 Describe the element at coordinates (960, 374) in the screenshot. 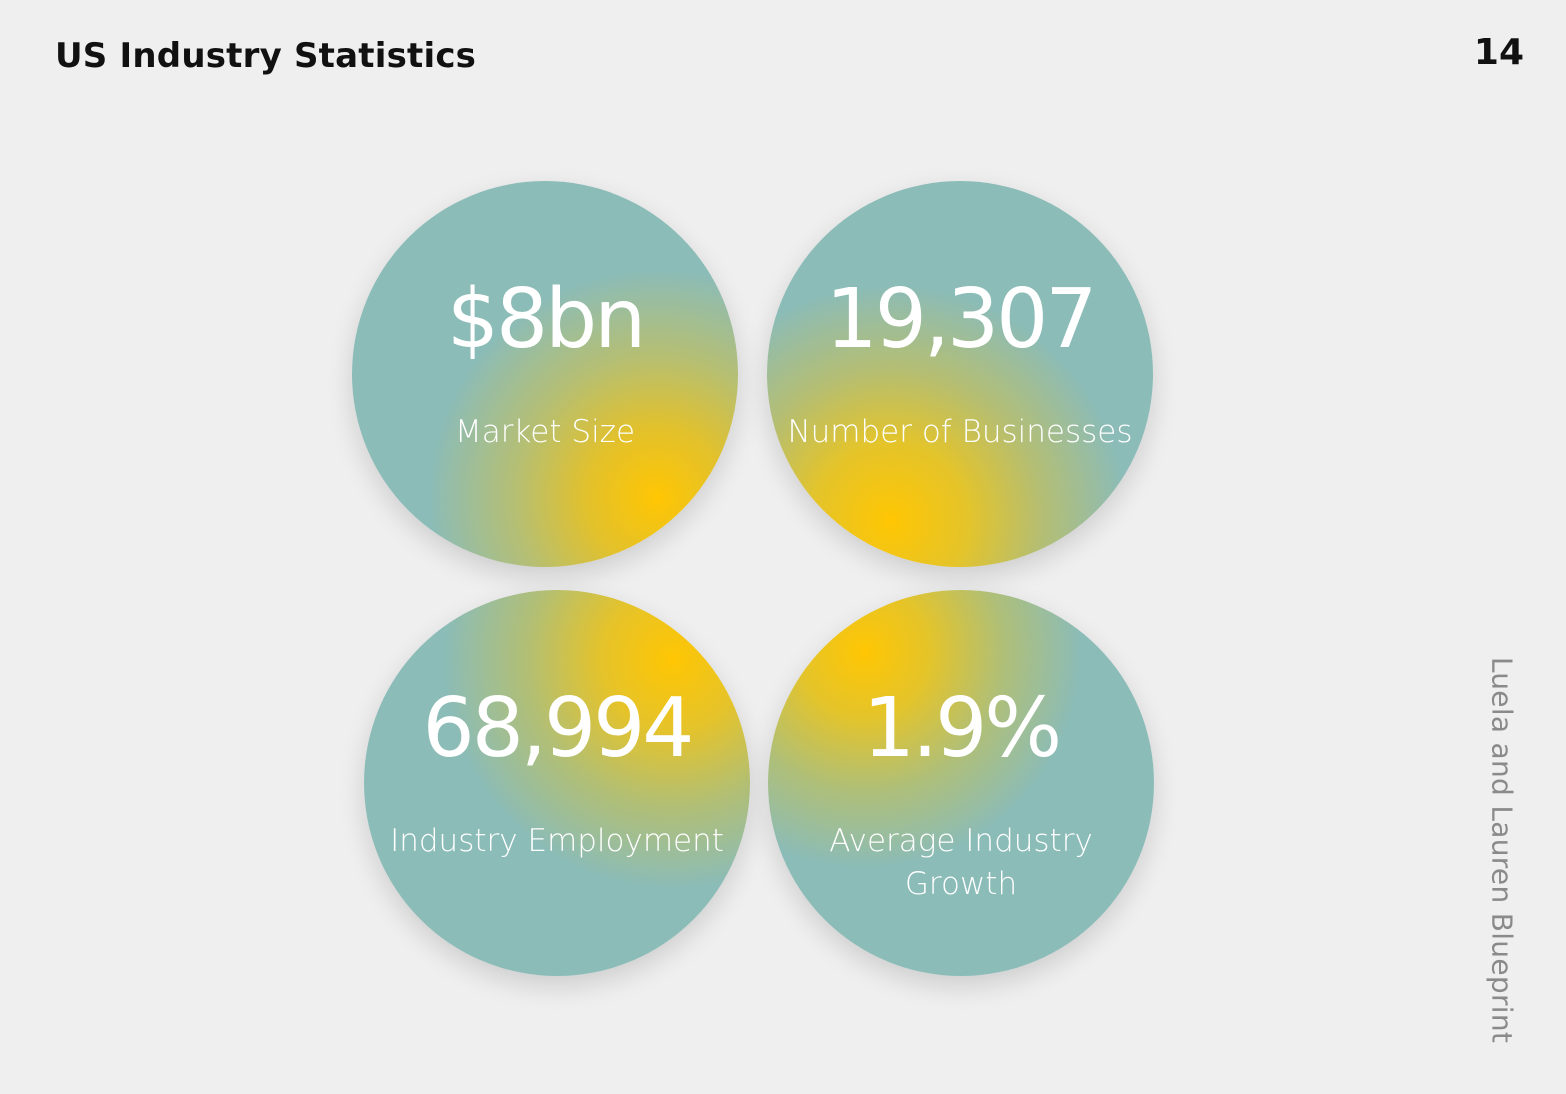

I see `stat-circle-number-of-businesses: 19,307 Number of Businesses` at that location.